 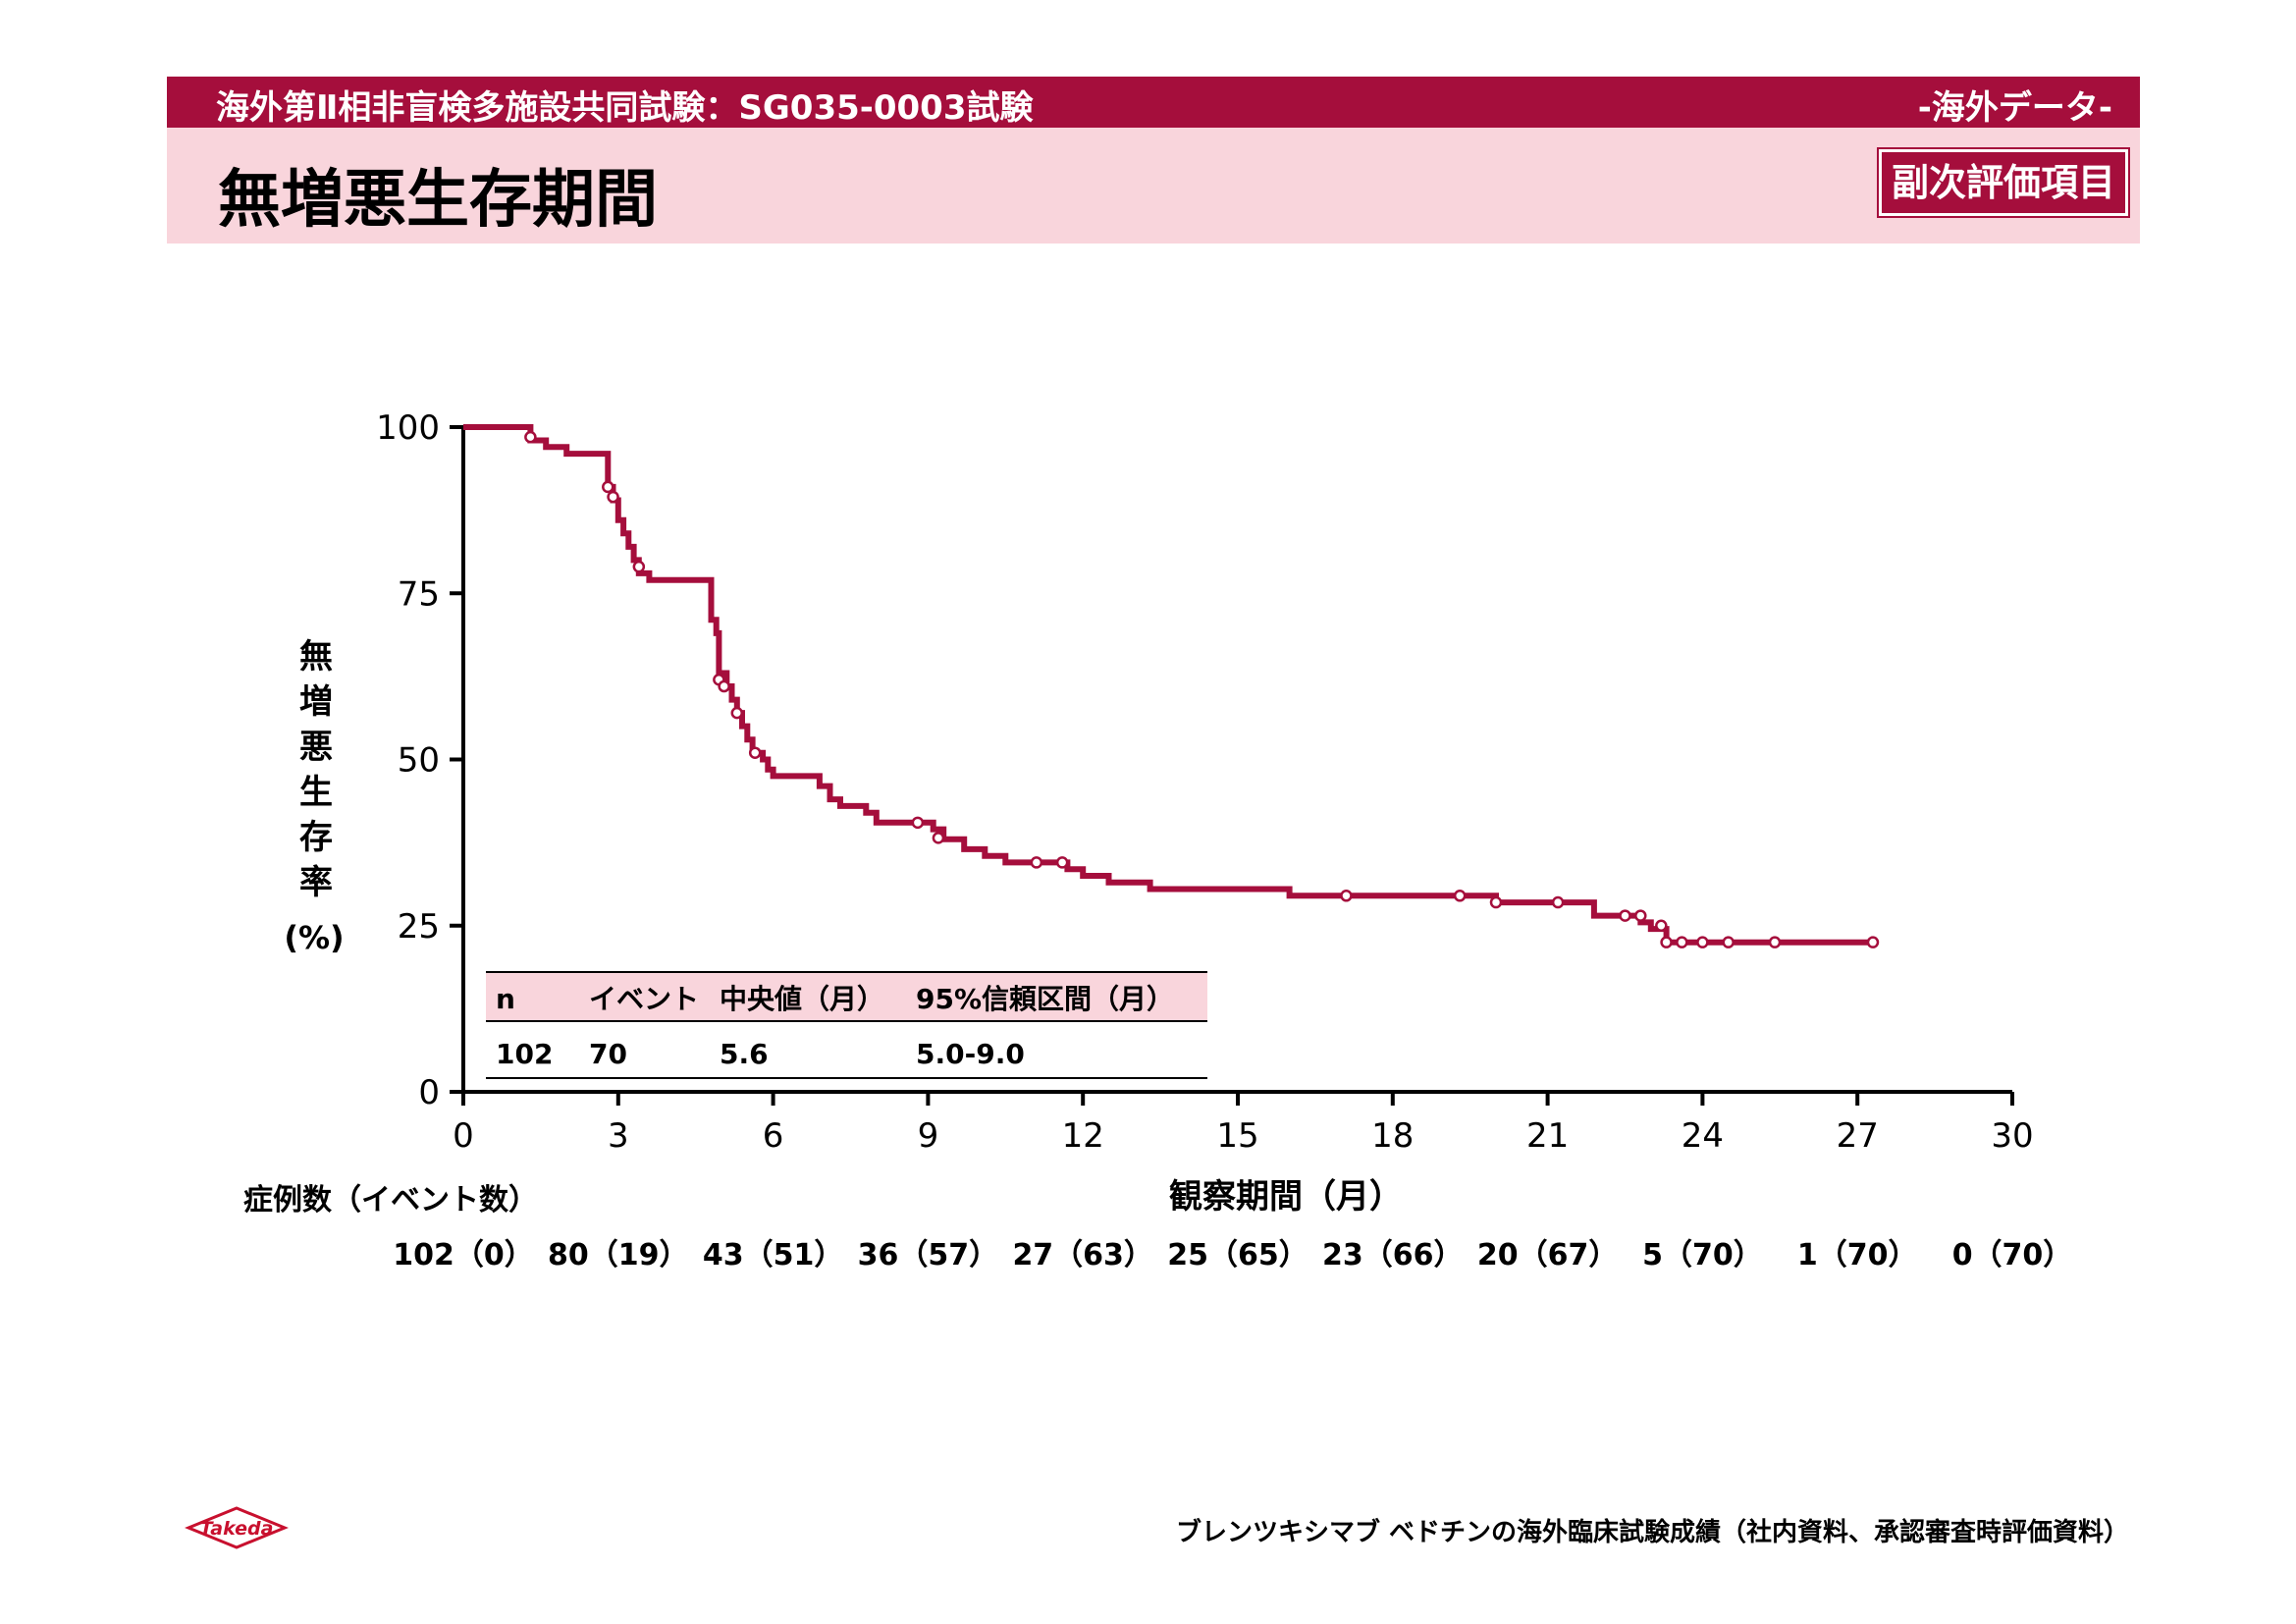 I want to click on x-tick-label: 0, so click(x=463, y=1136).